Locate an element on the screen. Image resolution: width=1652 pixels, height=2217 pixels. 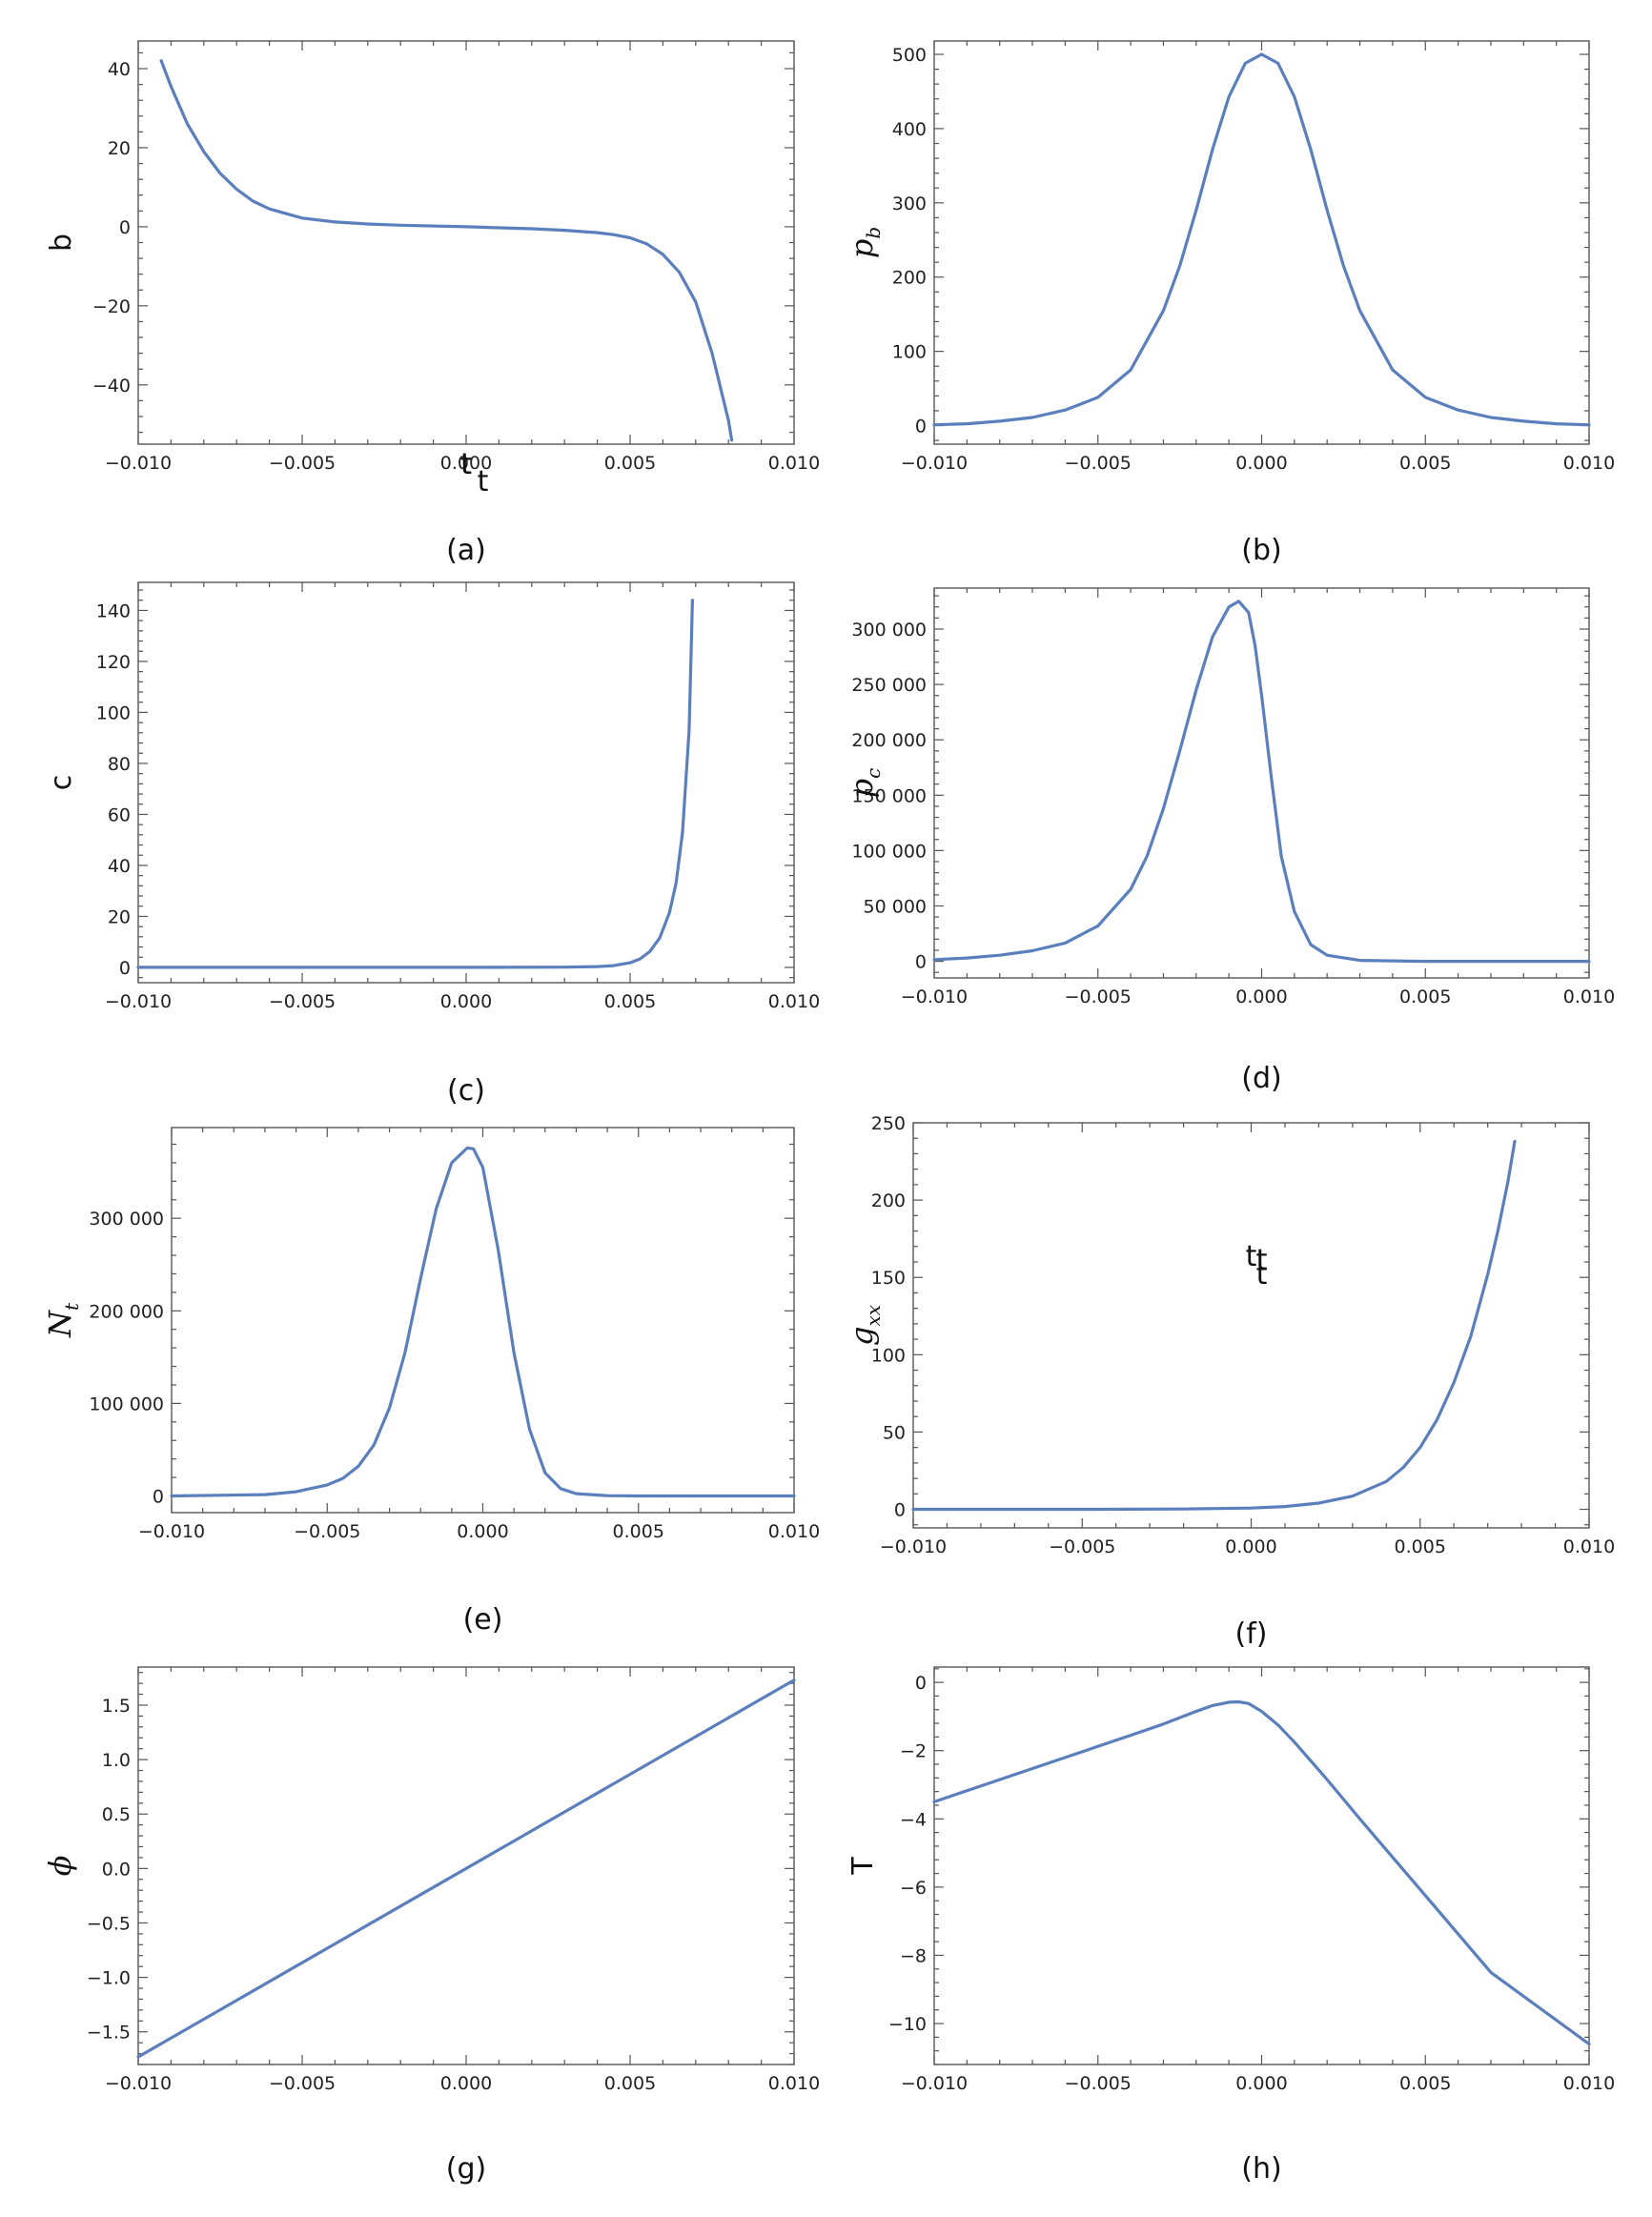
panel-caption: (f) is located at coordinates (1251, 1634).